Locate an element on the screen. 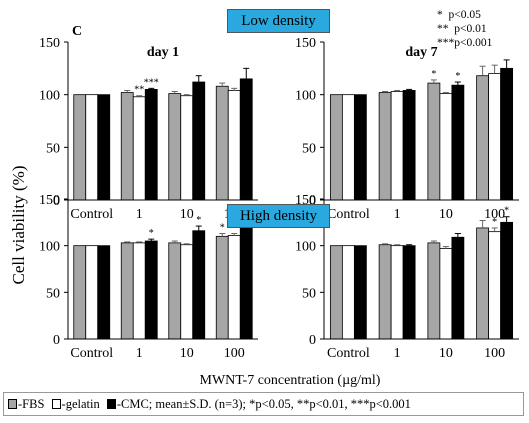 The width and height of the screenshot is (529, 423). high-density-banner: High density is located at coordinates (278, 216).